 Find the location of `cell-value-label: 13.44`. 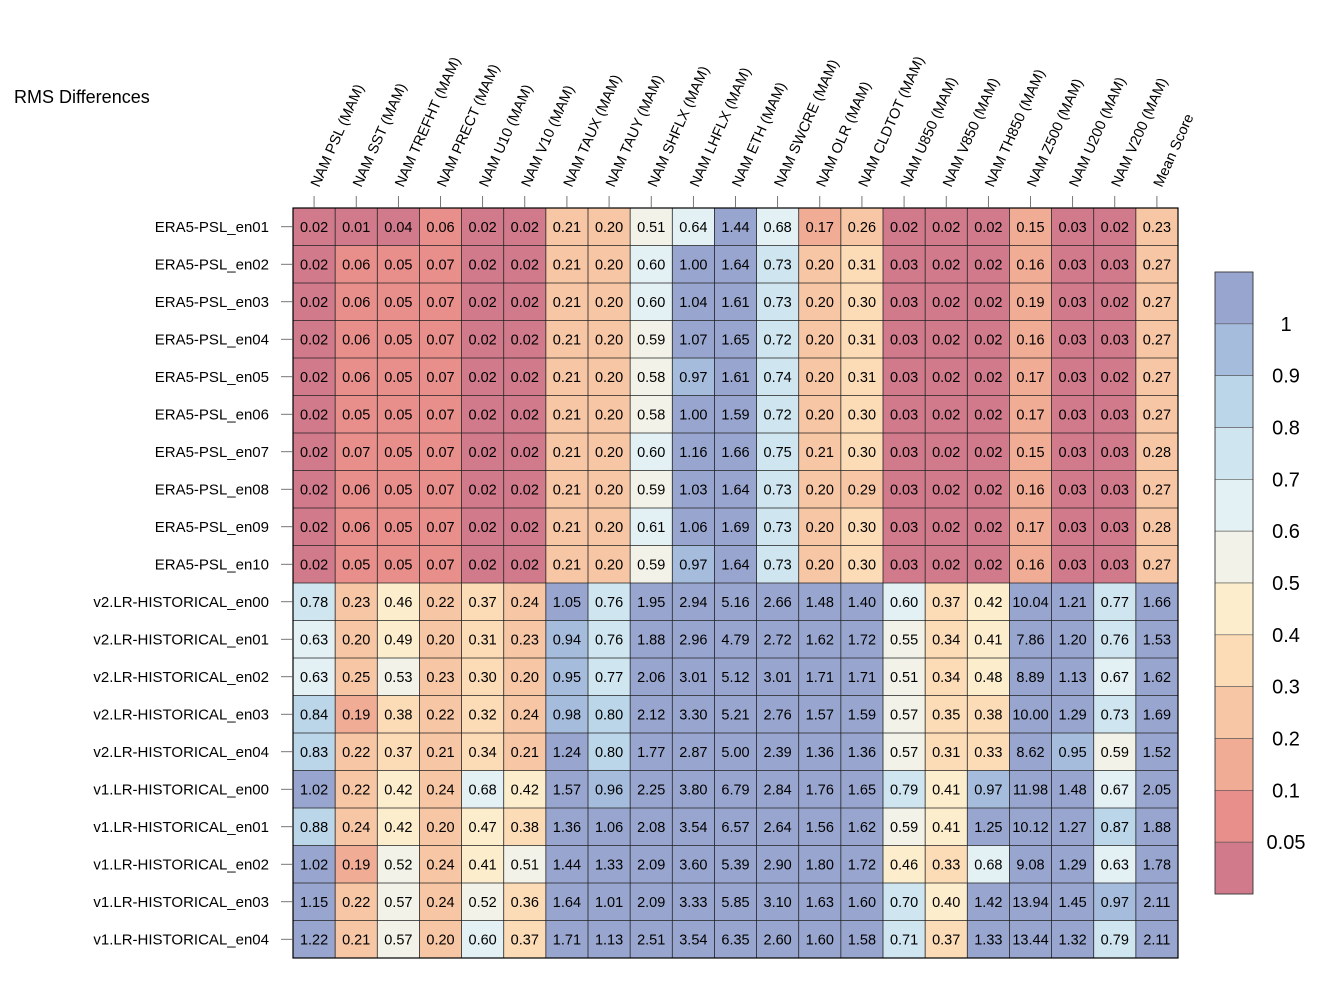

cell-value-label: 13.44 is located at coordinates (1030, 940).